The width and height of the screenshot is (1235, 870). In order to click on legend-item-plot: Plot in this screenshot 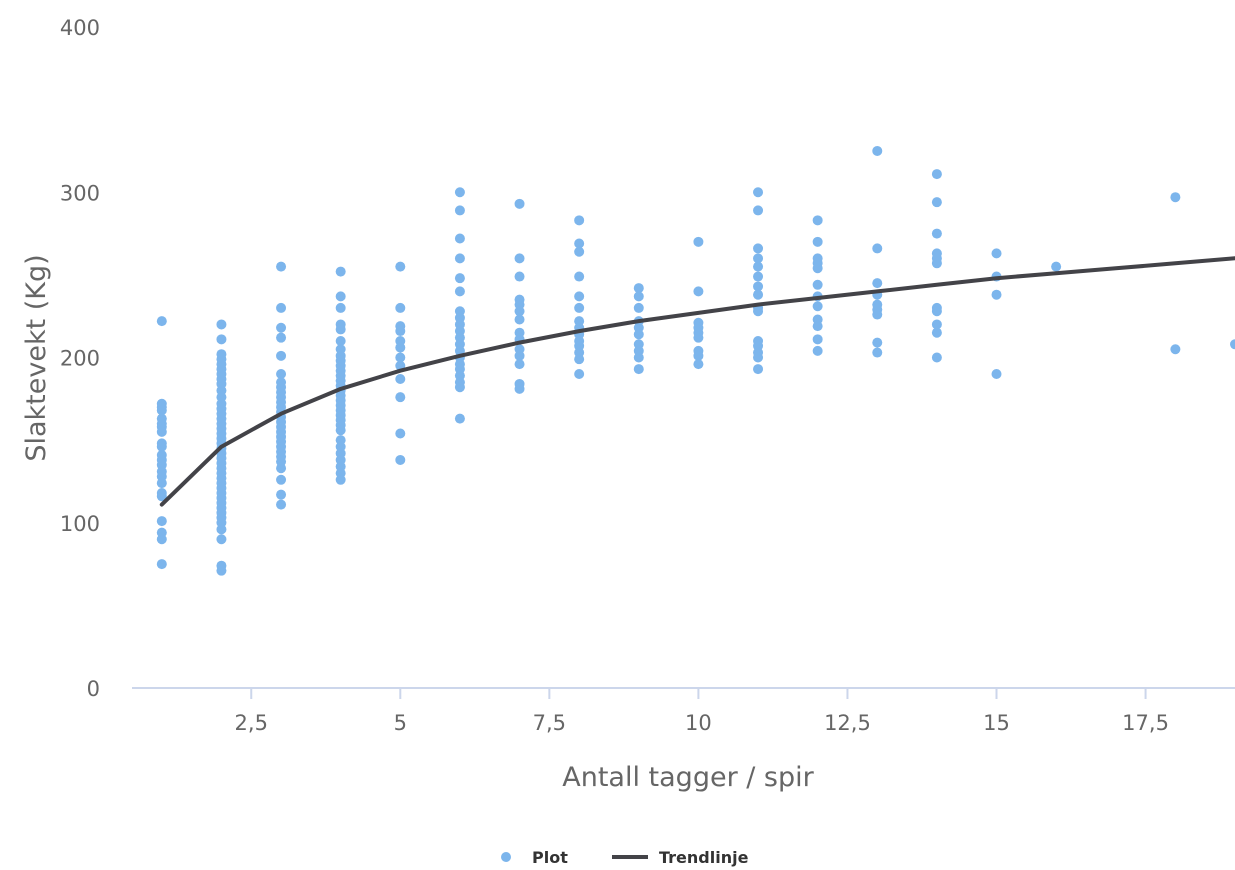, I will do `click(534, 857)`.